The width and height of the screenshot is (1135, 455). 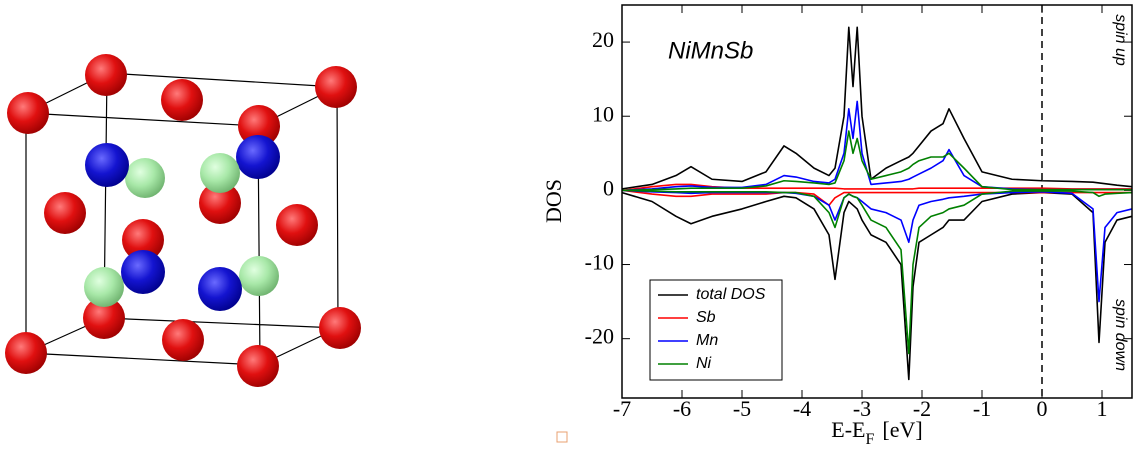 What do you see at coordinates (603, 113) in the screenshot?
I see `y-tick-label: 10` at bounding box center [603, 113].